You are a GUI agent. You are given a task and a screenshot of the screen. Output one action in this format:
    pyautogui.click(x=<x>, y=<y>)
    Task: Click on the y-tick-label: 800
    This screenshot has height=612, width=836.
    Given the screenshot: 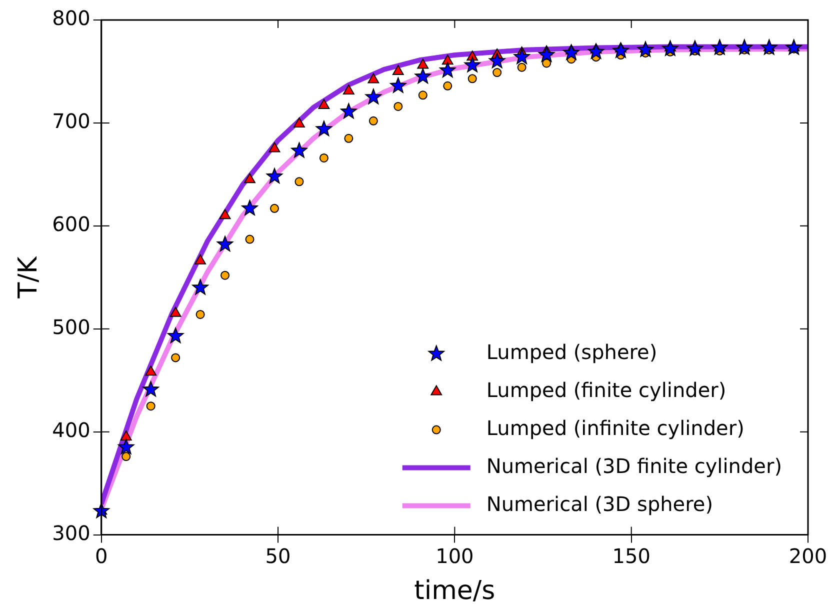 What is the action you would take?
    pyautogui.click(x=71, y=18)
    